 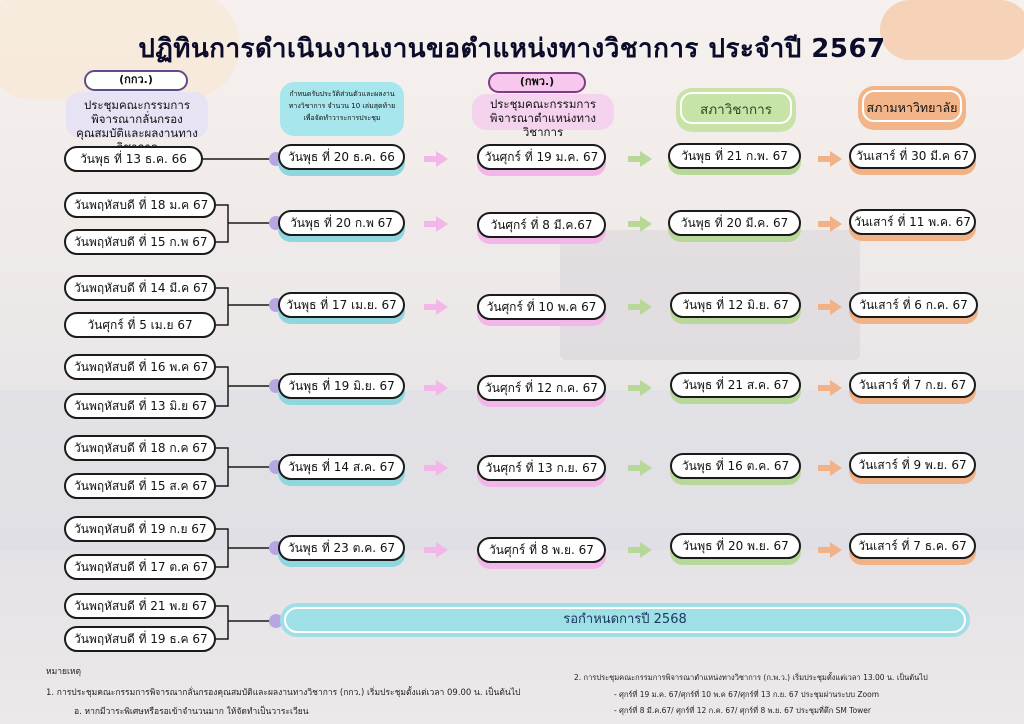 I want to click on header-col1-badge: (กกว.), so click(x=136, y=80).